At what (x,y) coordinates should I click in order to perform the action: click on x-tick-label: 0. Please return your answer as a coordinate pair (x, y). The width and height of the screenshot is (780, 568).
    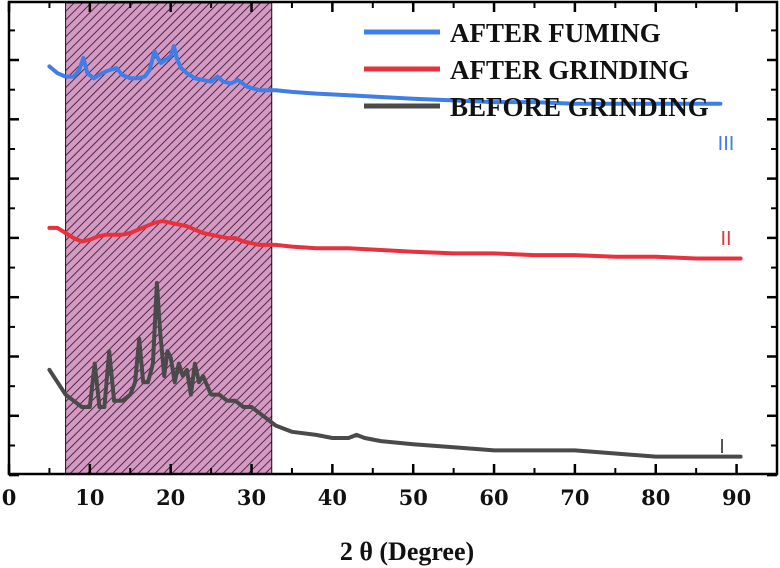
    Looking at the image, I should click on (9, 497).